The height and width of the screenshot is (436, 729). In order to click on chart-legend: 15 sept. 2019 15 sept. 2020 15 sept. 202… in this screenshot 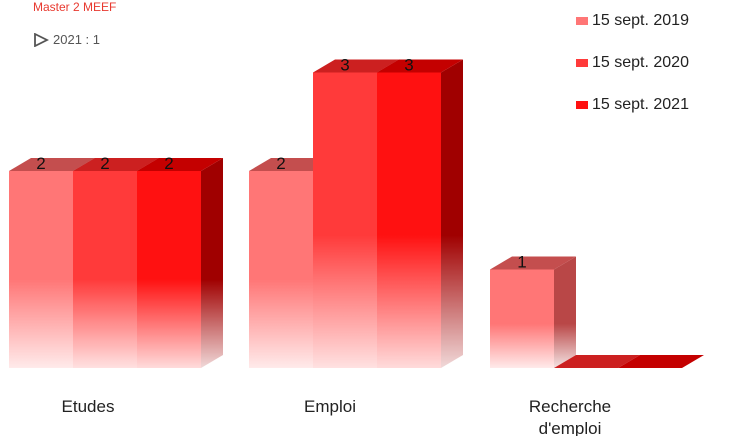, I will do `click(632, 73)`.